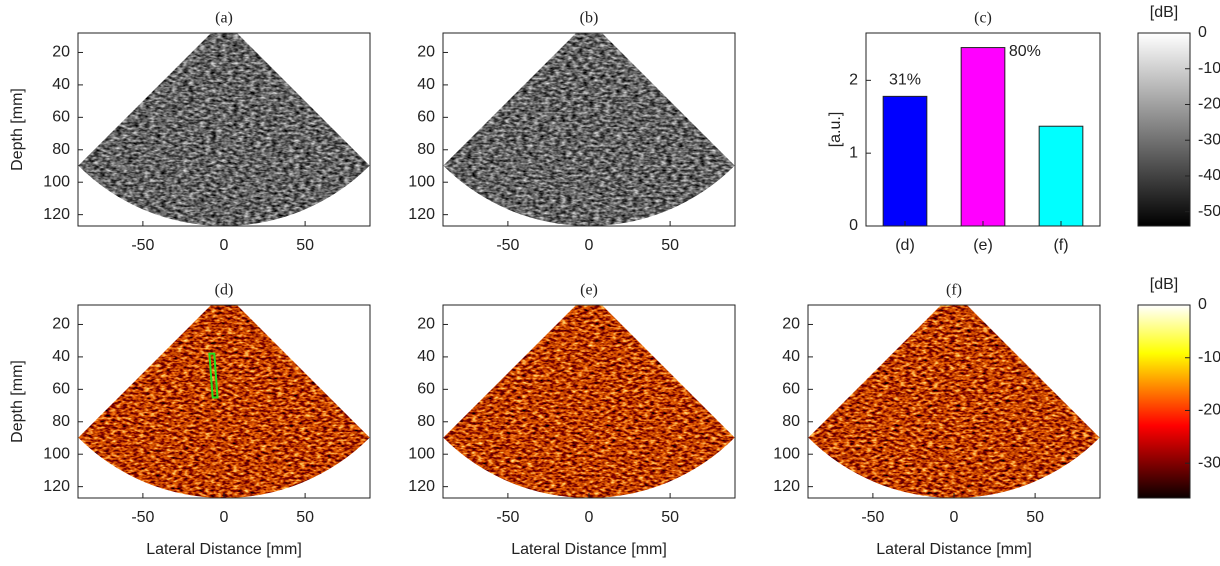  Describe the element at coordinates (589, 18) in the screenshot. I see `panel-title: (b)` at that location.